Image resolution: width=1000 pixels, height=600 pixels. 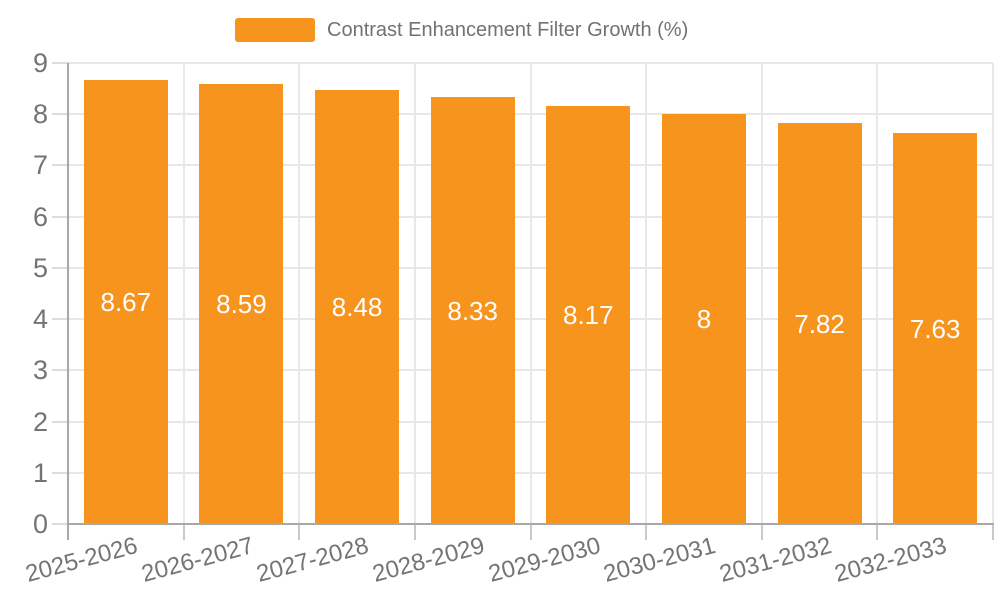 I want to click on bar-value-label: 7.63, so click(x=935, y=328).